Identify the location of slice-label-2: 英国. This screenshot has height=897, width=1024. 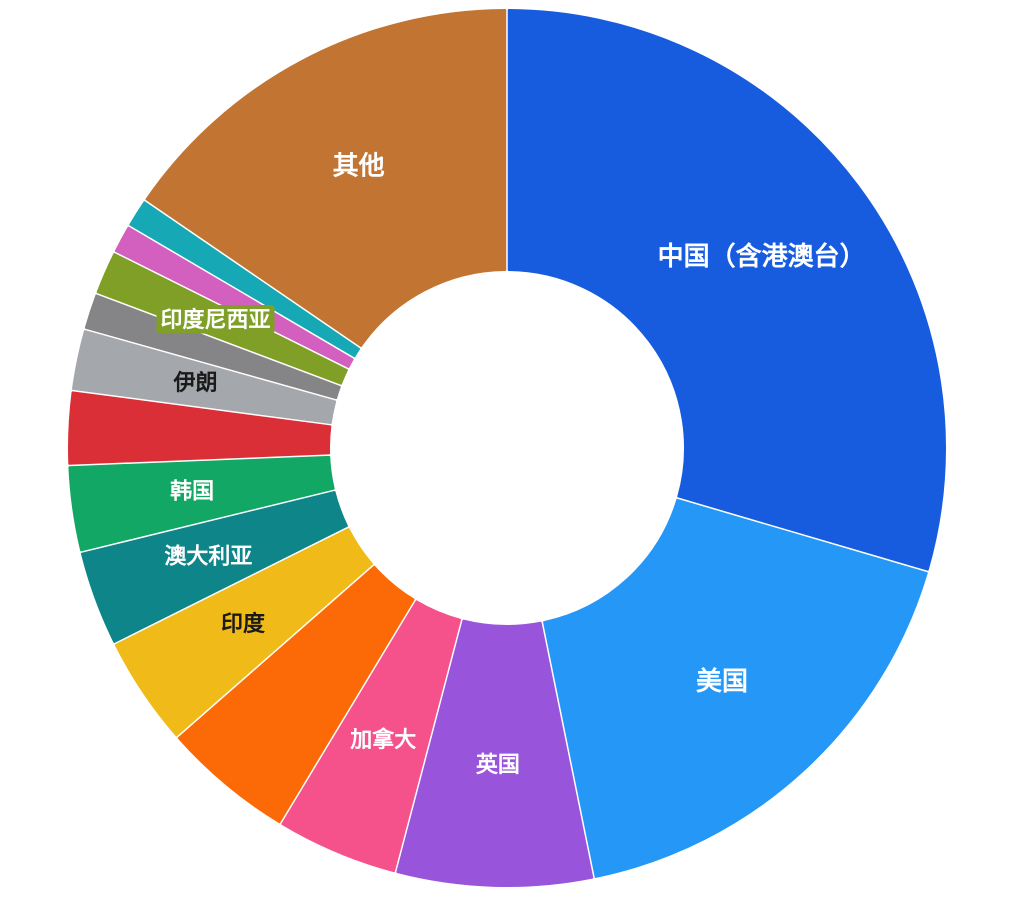
(498, 765).